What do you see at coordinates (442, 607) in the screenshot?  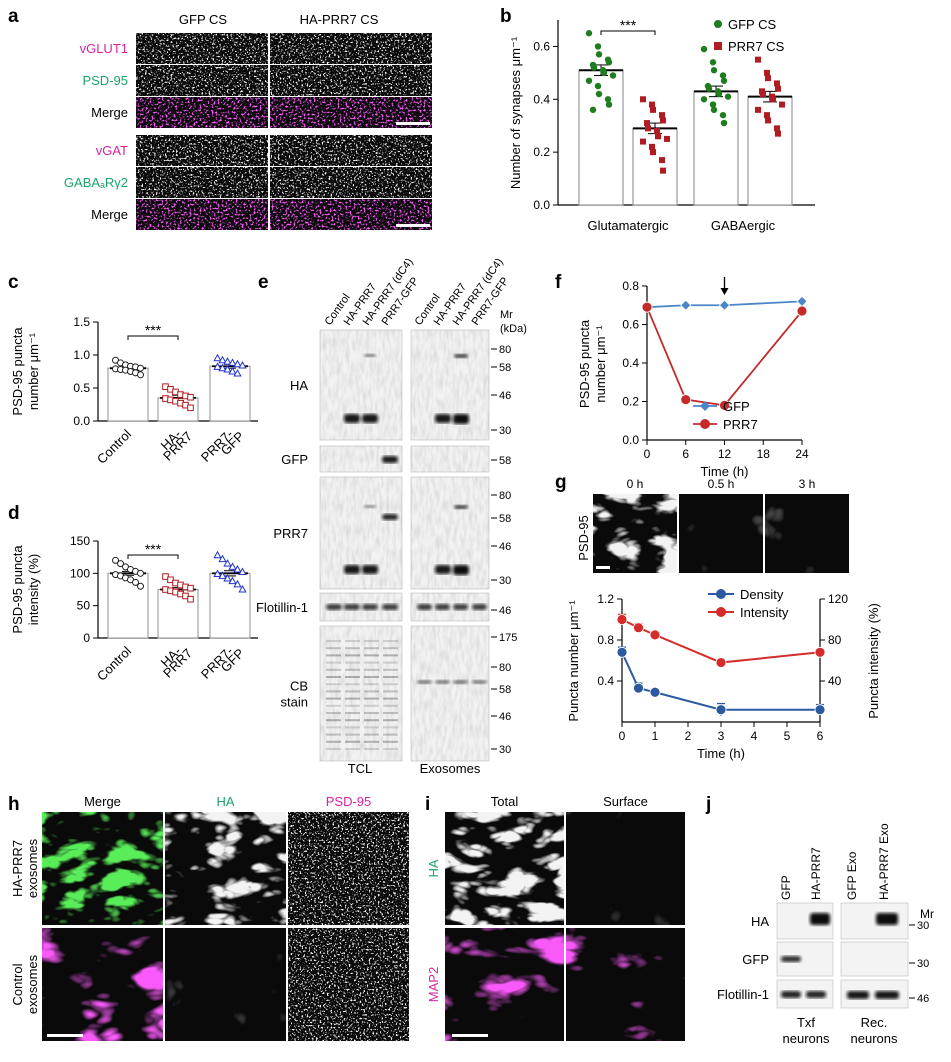 I see `band-flotillin-exo` at bounding box center [442, 607].